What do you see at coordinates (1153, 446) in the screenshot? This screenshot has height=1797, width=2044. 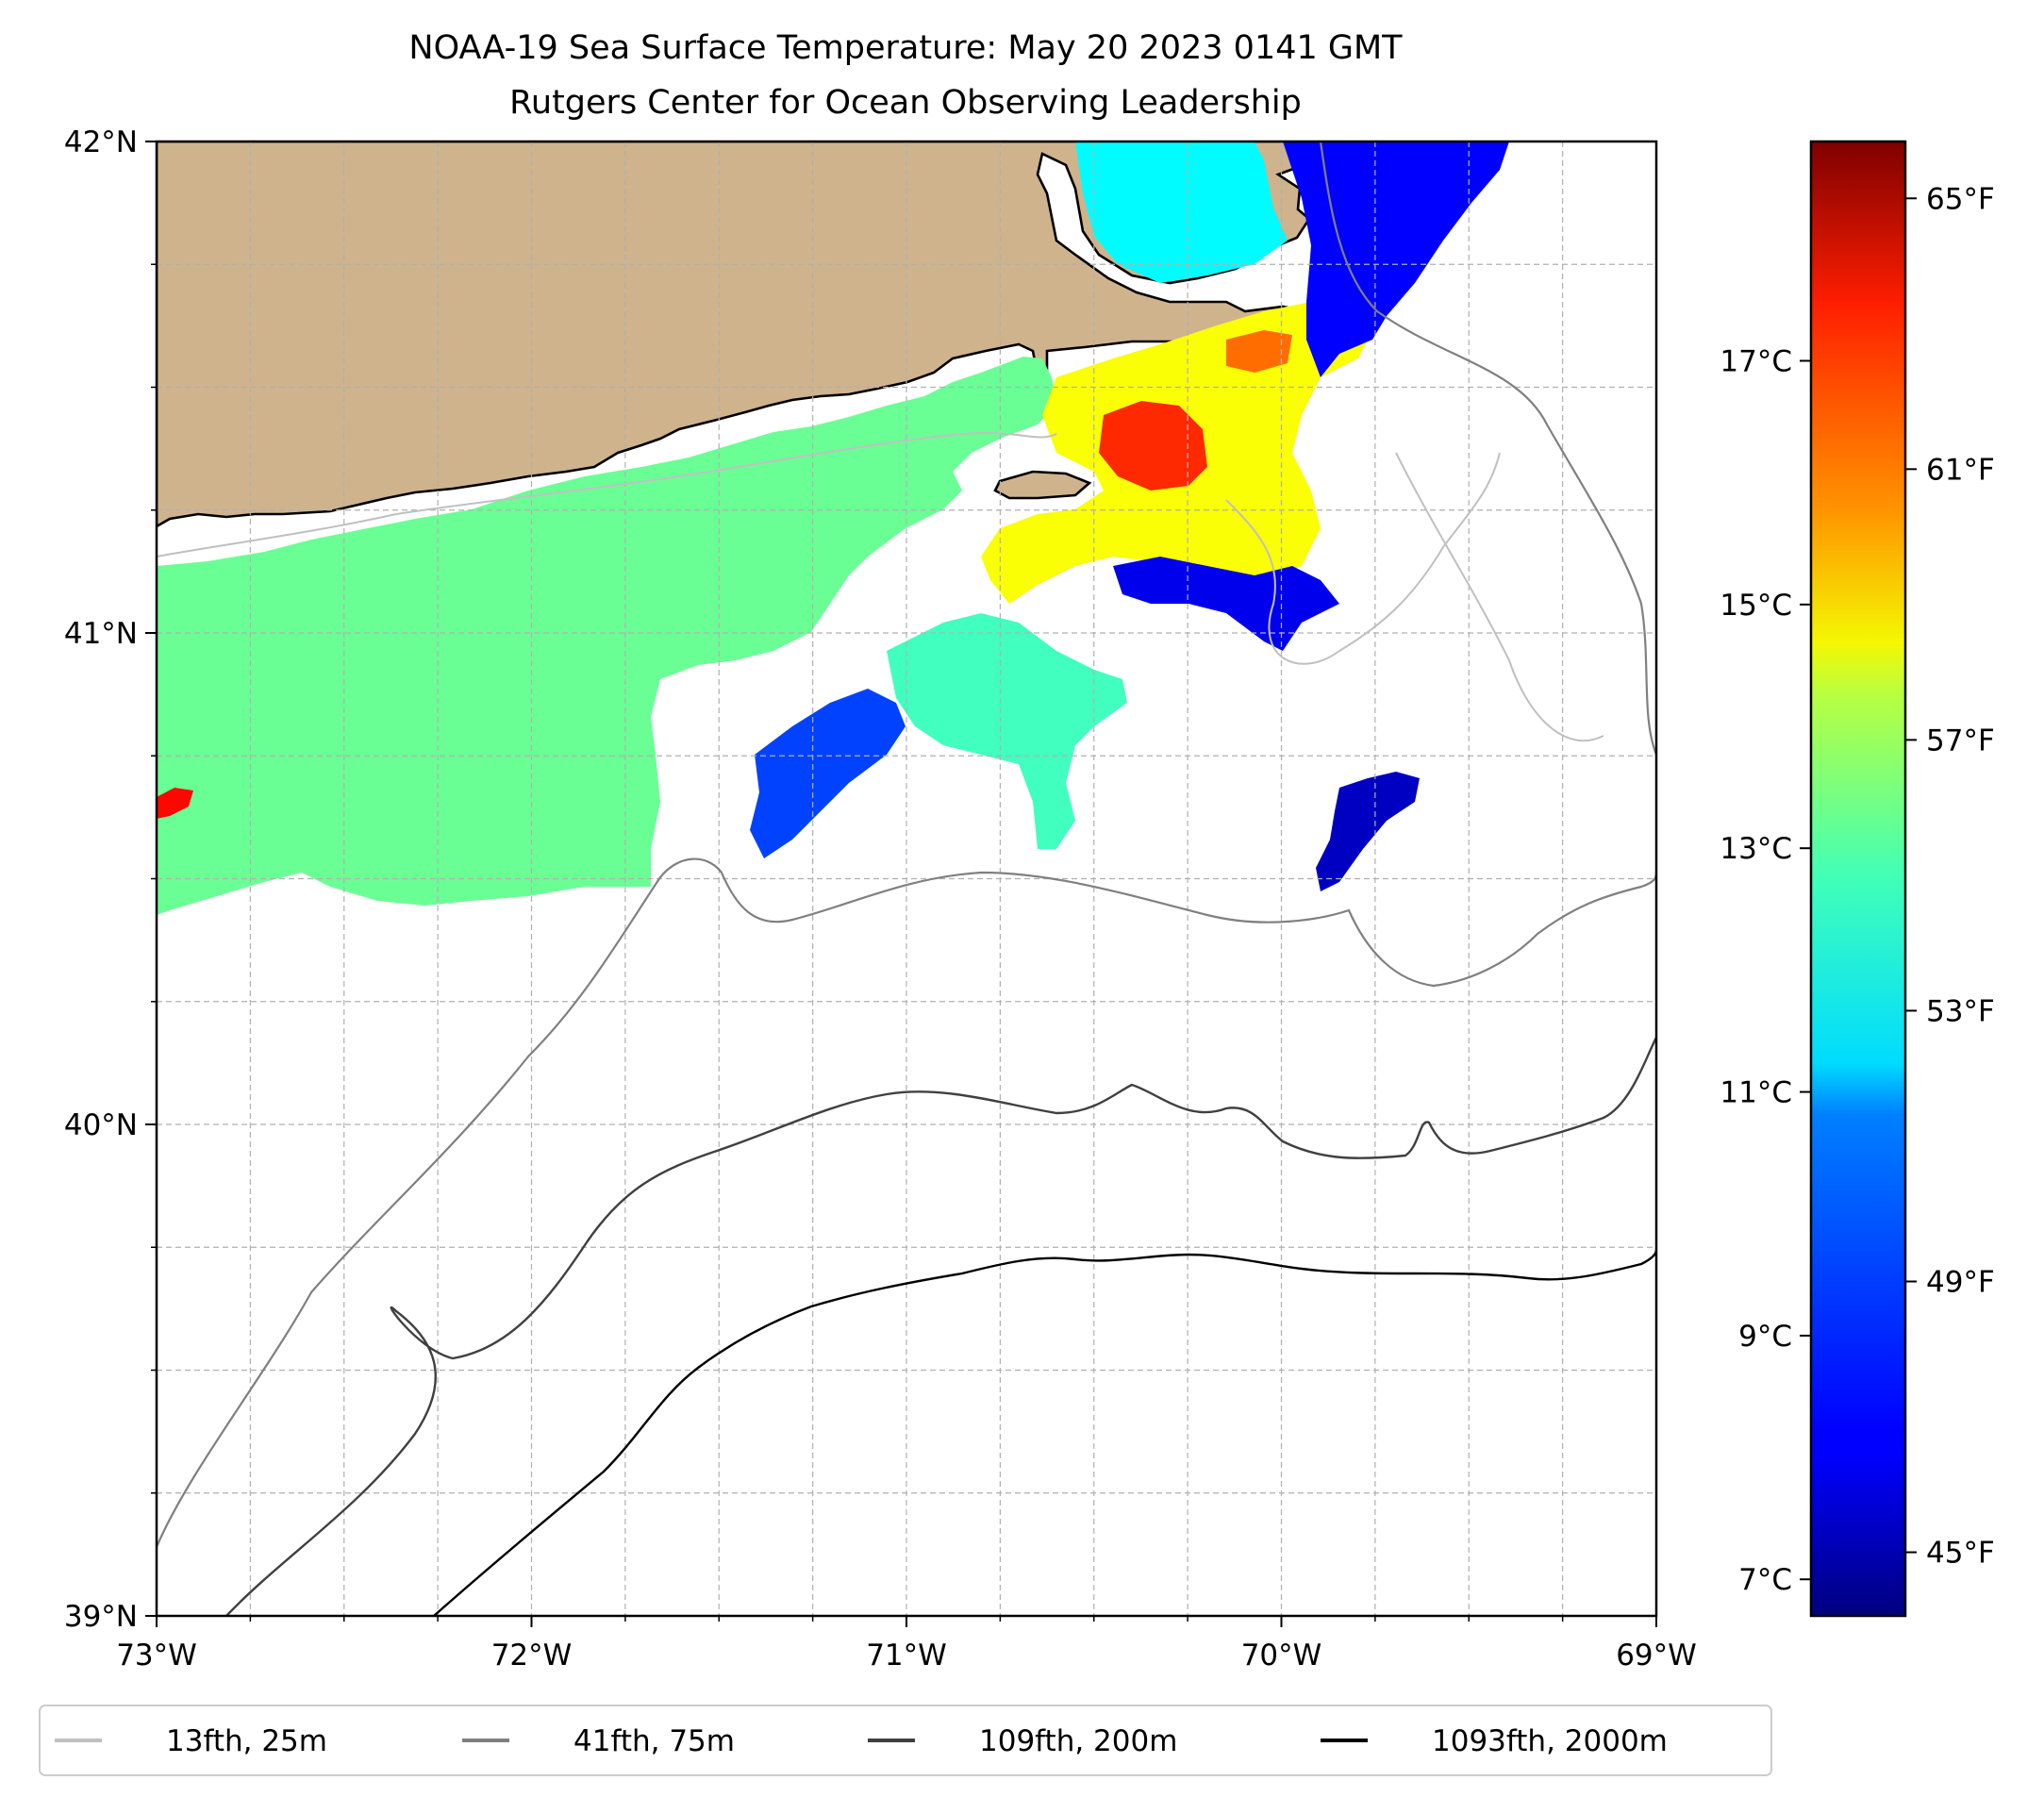 I see `sst-patch-warm-buzzards` at bounding box center [1153, 446].